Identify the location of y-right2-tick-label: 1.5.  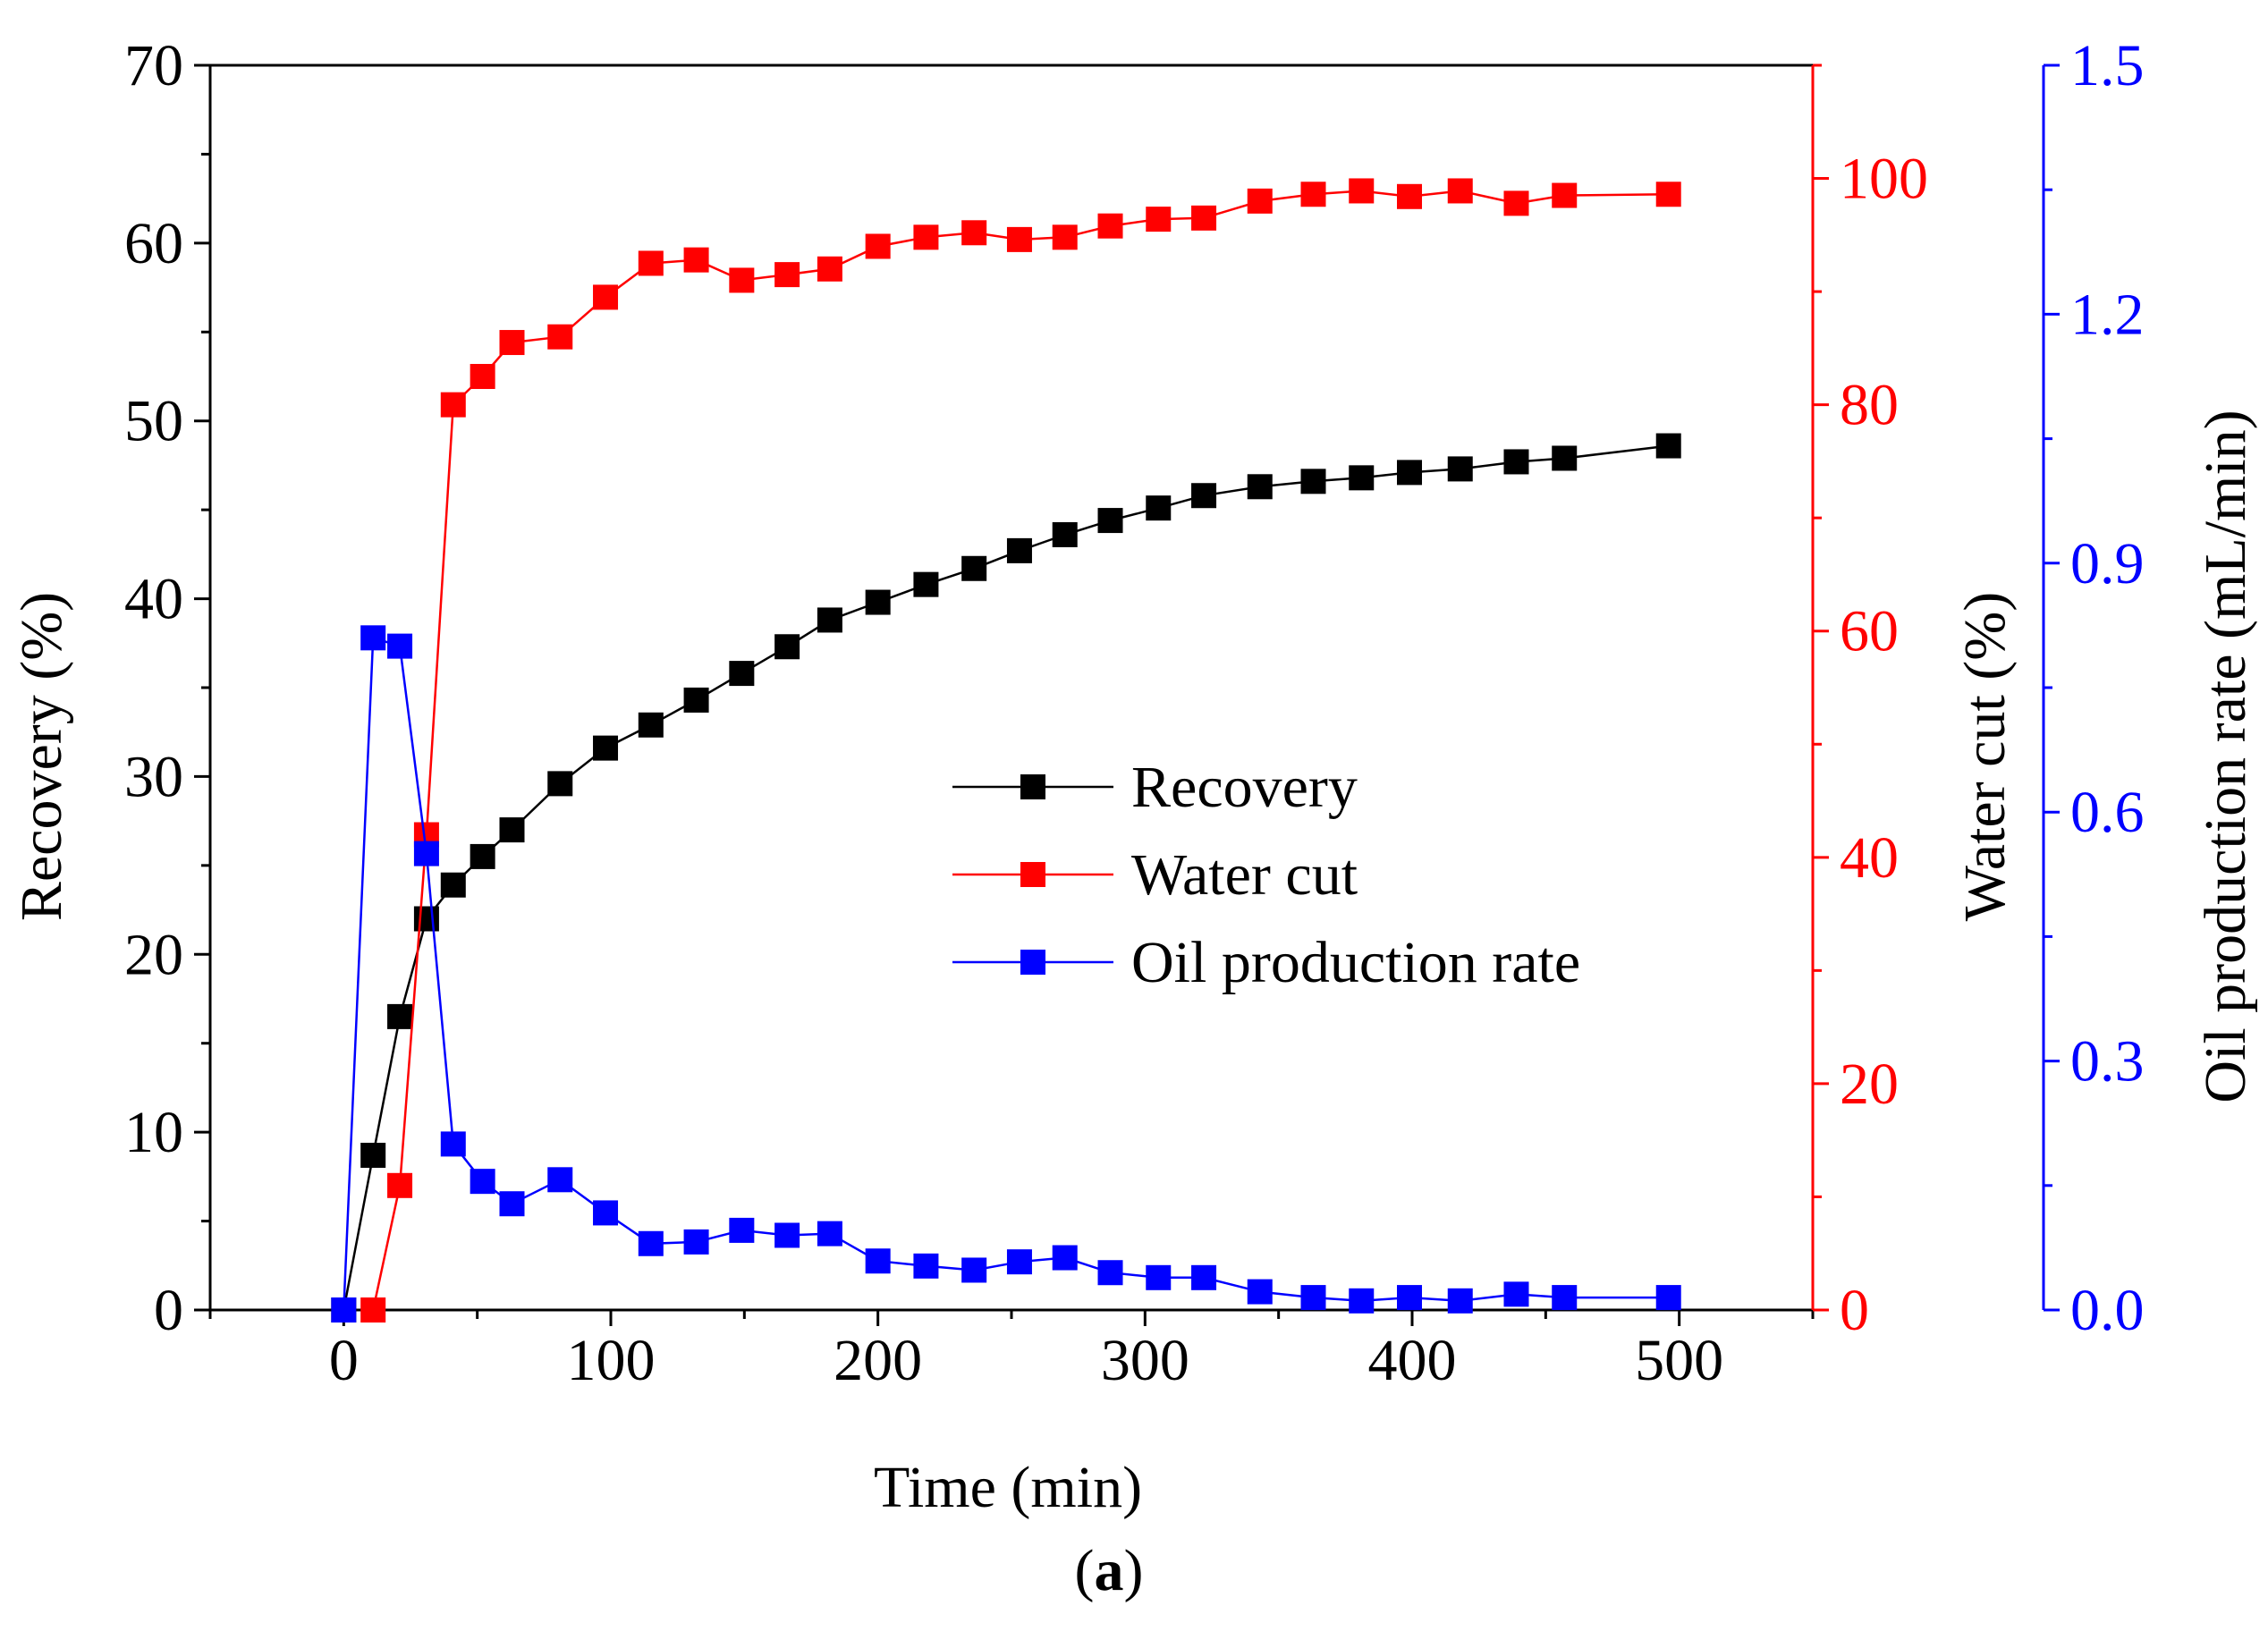
(2107, 65).